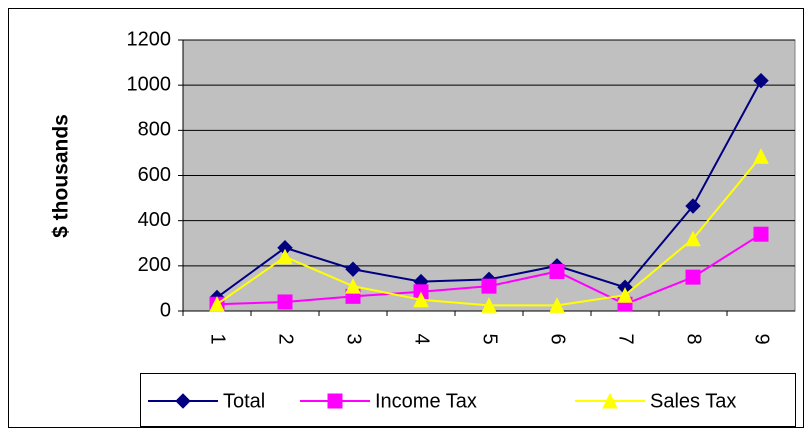 Image resolution: width=805 pixels, height=429 pixels. What do you see at coordinates (154, 220) in the screenshot?
I see `y-tick-label: 400` at bounding box center [154, 220].